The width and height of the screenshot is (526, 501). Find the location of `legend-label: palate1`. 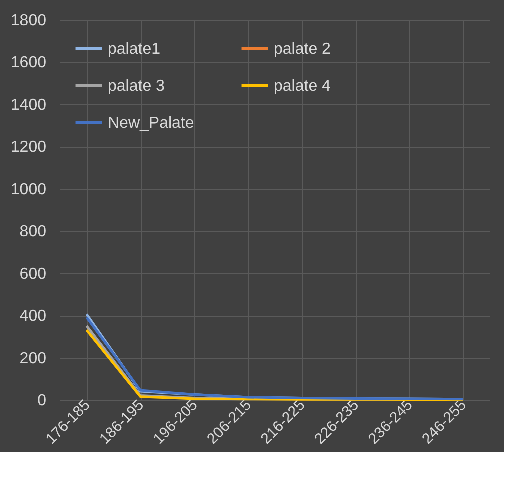

legend-label: palate1 is located at coordinates (134, 49).